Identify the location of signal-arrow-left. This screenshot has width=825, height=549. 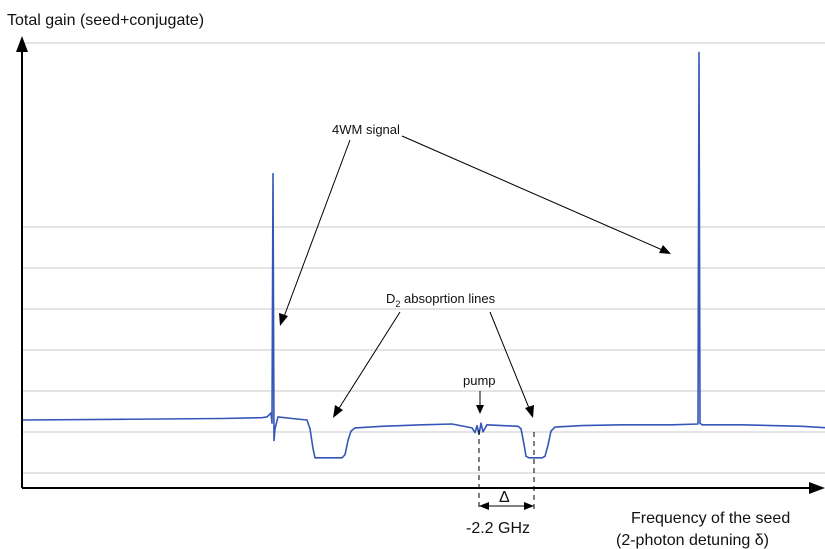
(316, 231).